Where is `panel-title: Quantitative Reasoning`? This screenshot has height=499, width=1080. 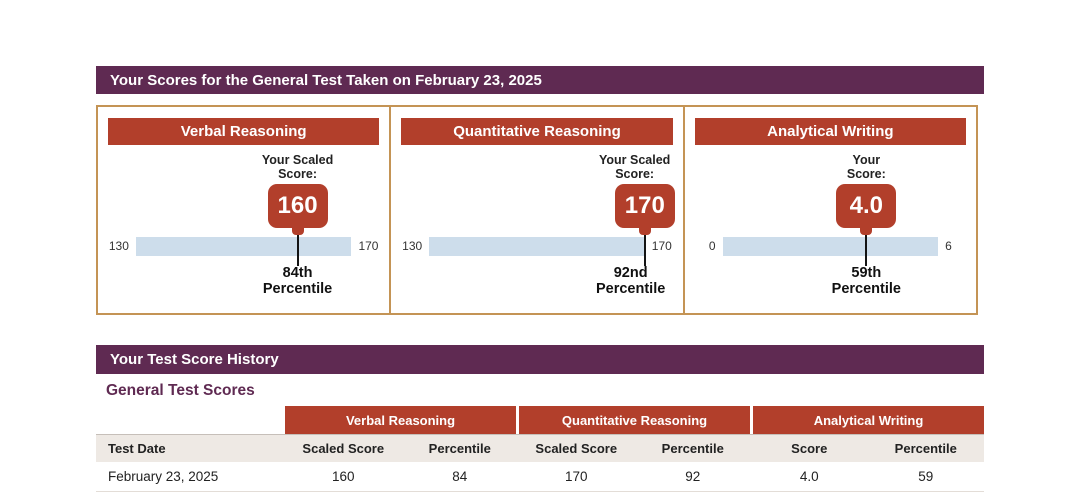
panel-title: Quantitative Reasoning is located at coordinates (537, 131).